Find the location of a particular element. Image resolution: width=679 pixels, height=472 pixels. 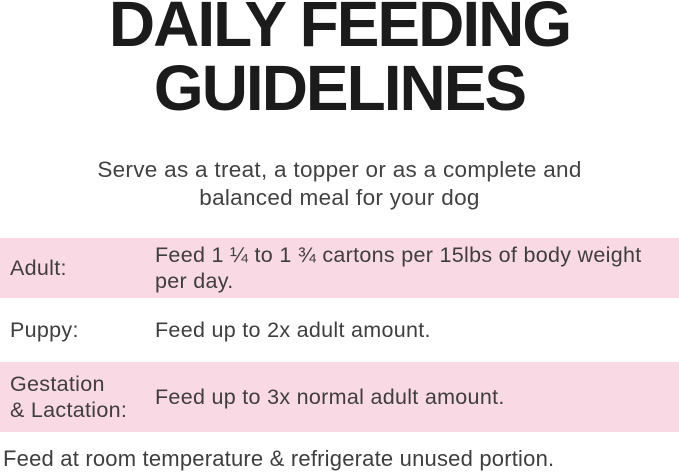

row-label-adult: Adult: is located at coordinates (38, 268).